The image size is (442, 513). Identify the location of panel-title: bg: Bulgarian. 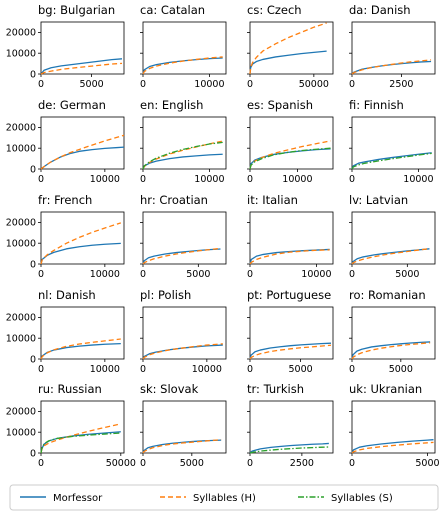
(76, 10).